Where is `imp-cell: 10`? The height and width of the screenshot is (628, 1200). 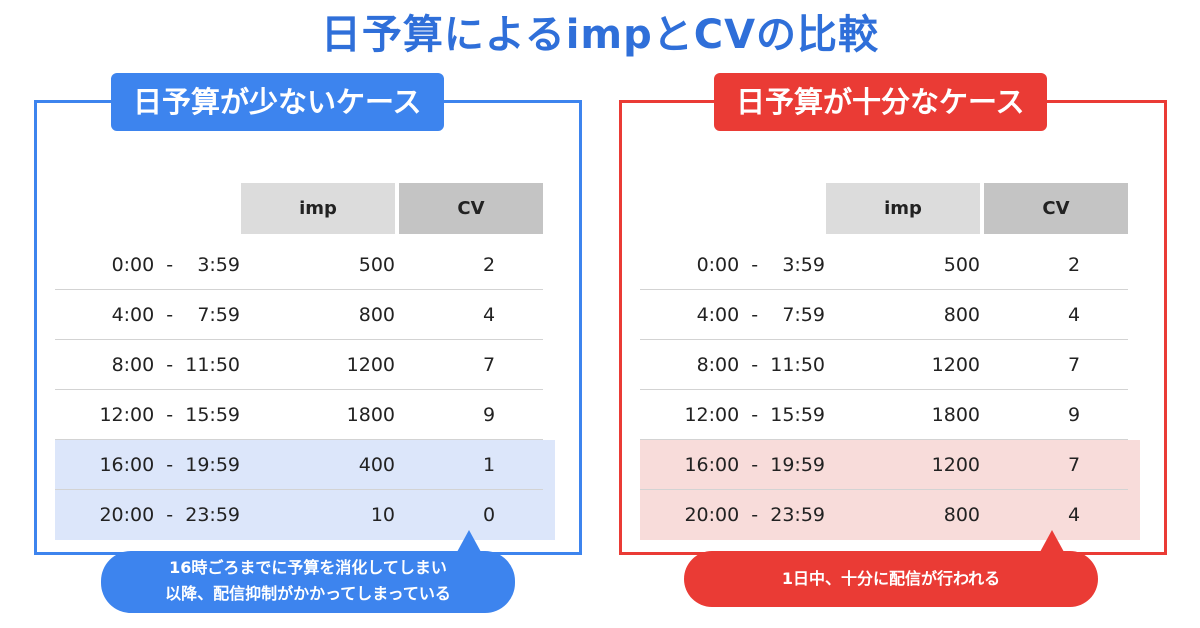
imp-cell: 10 is located at coordinates (382, 515).